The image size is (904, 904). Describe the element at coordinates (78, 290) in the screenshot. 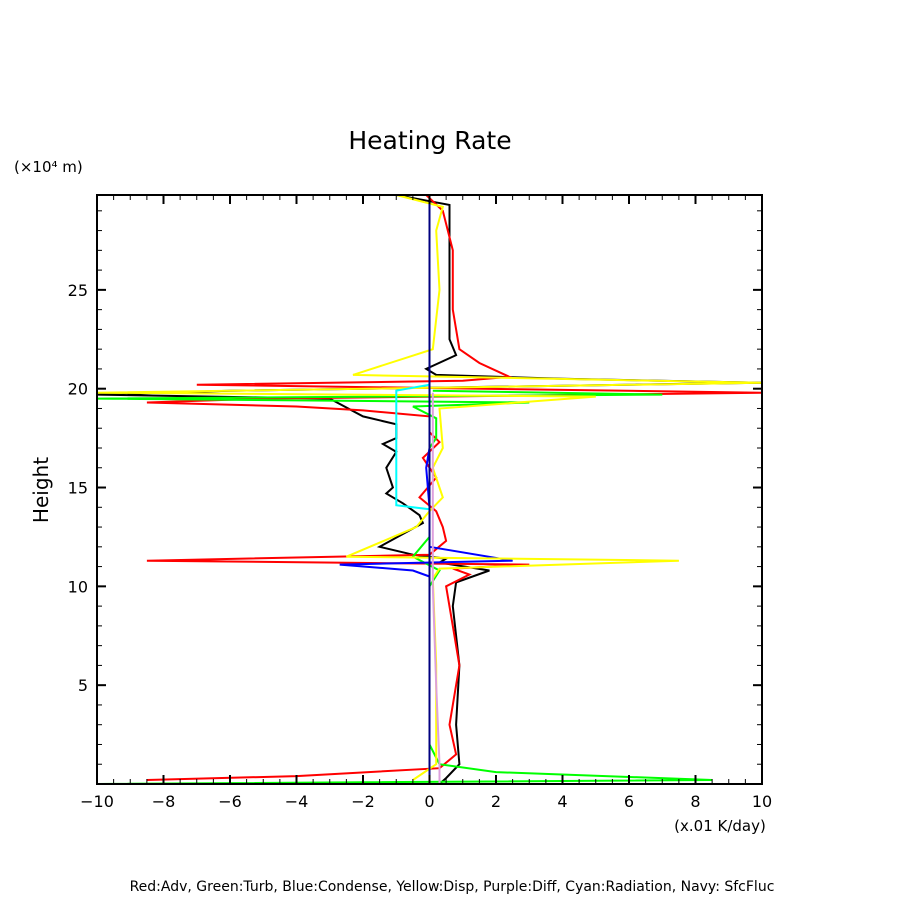

I see `y-tick-label: 25` at that location.